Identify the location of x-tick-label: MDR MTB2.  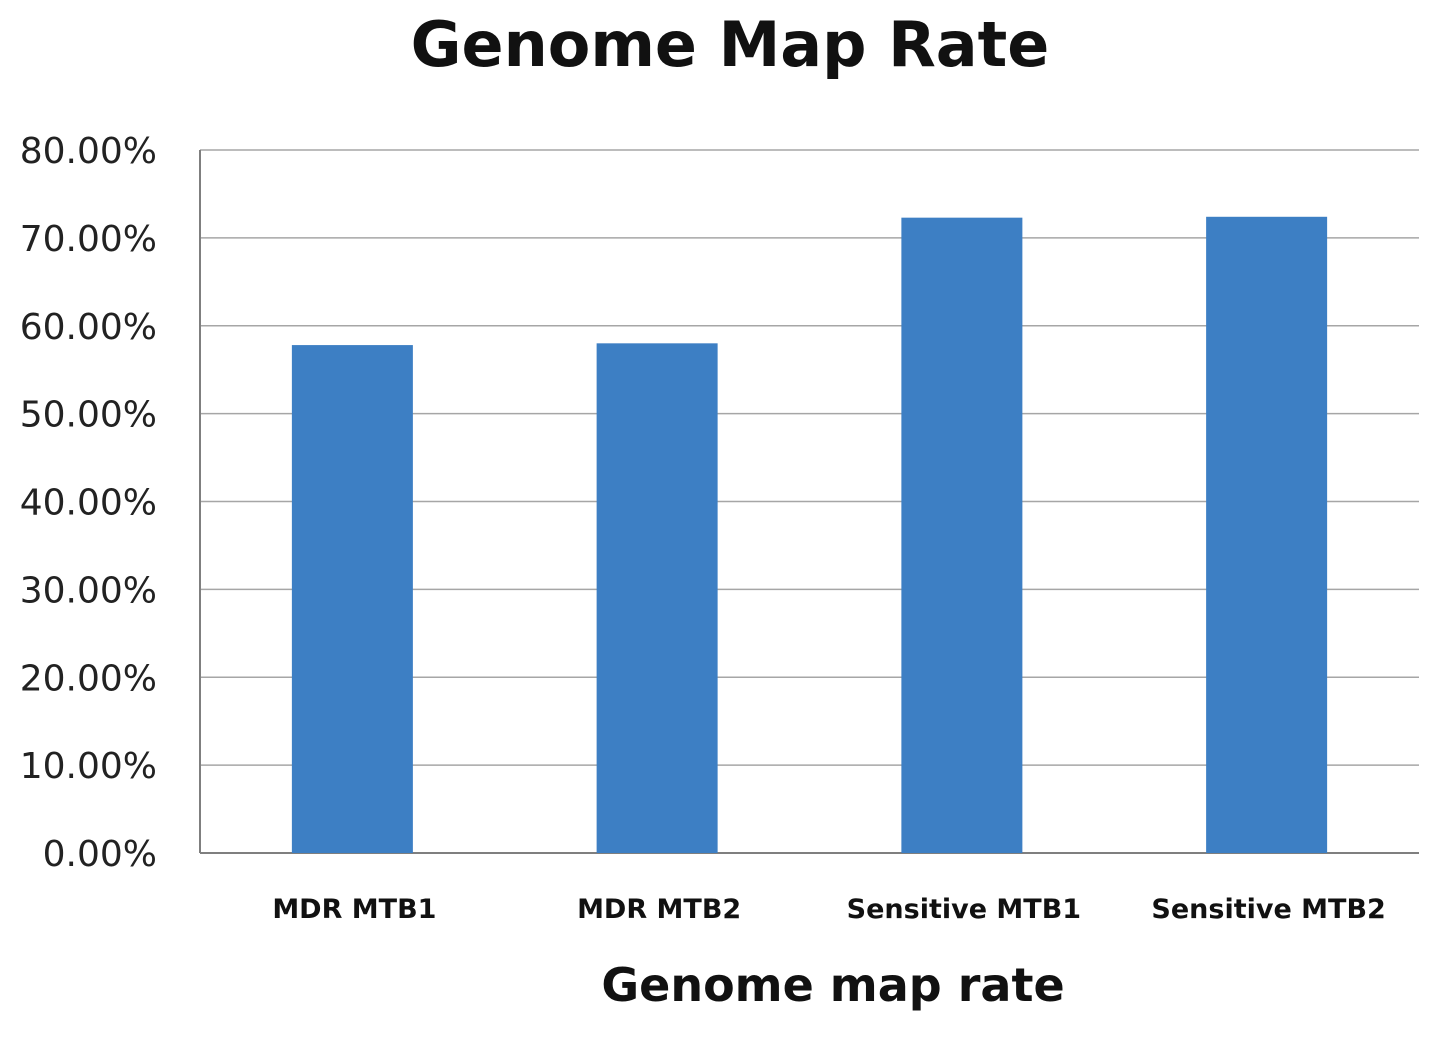
(659, 909).